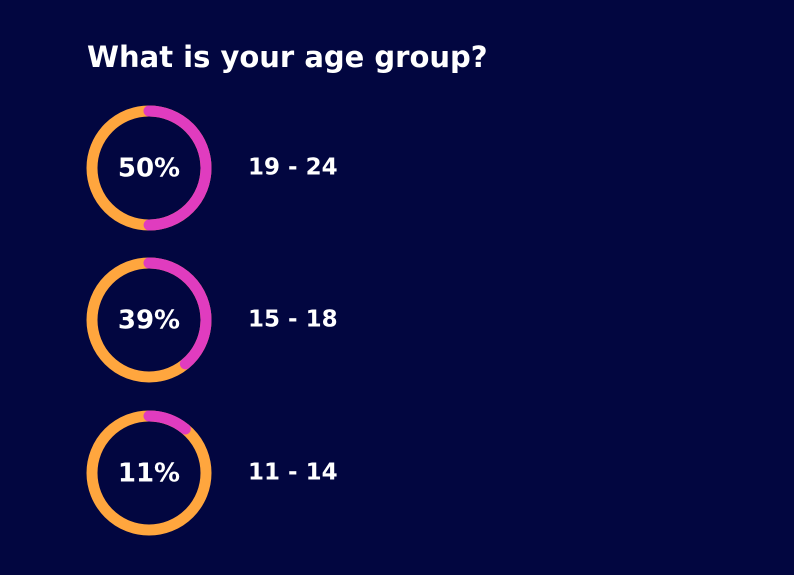 The width and height of the screenshot is (794, 575). Describe the element at coordinates (293, 473) in the screenshot. I see `category-label: 11 - 14` at that location.